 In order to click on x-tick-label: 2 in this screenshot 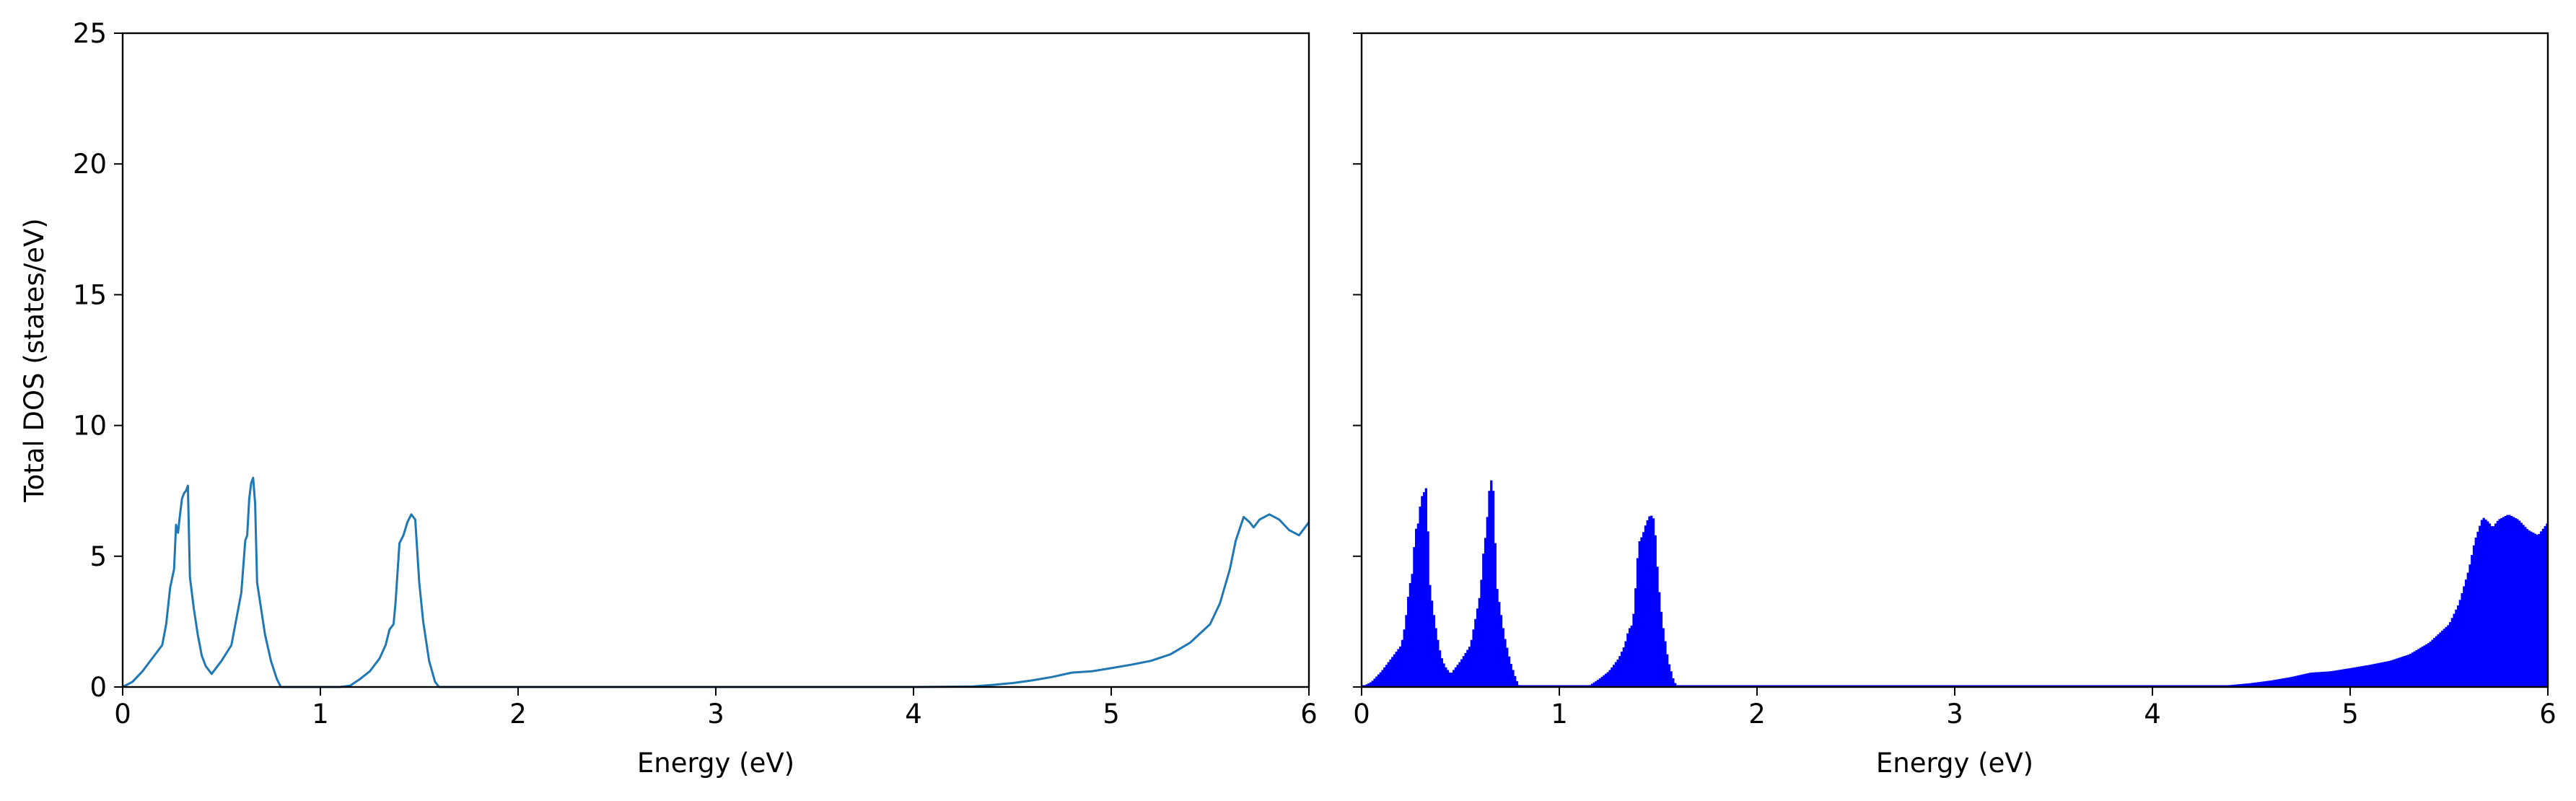, I will do `click(518, 714)`.